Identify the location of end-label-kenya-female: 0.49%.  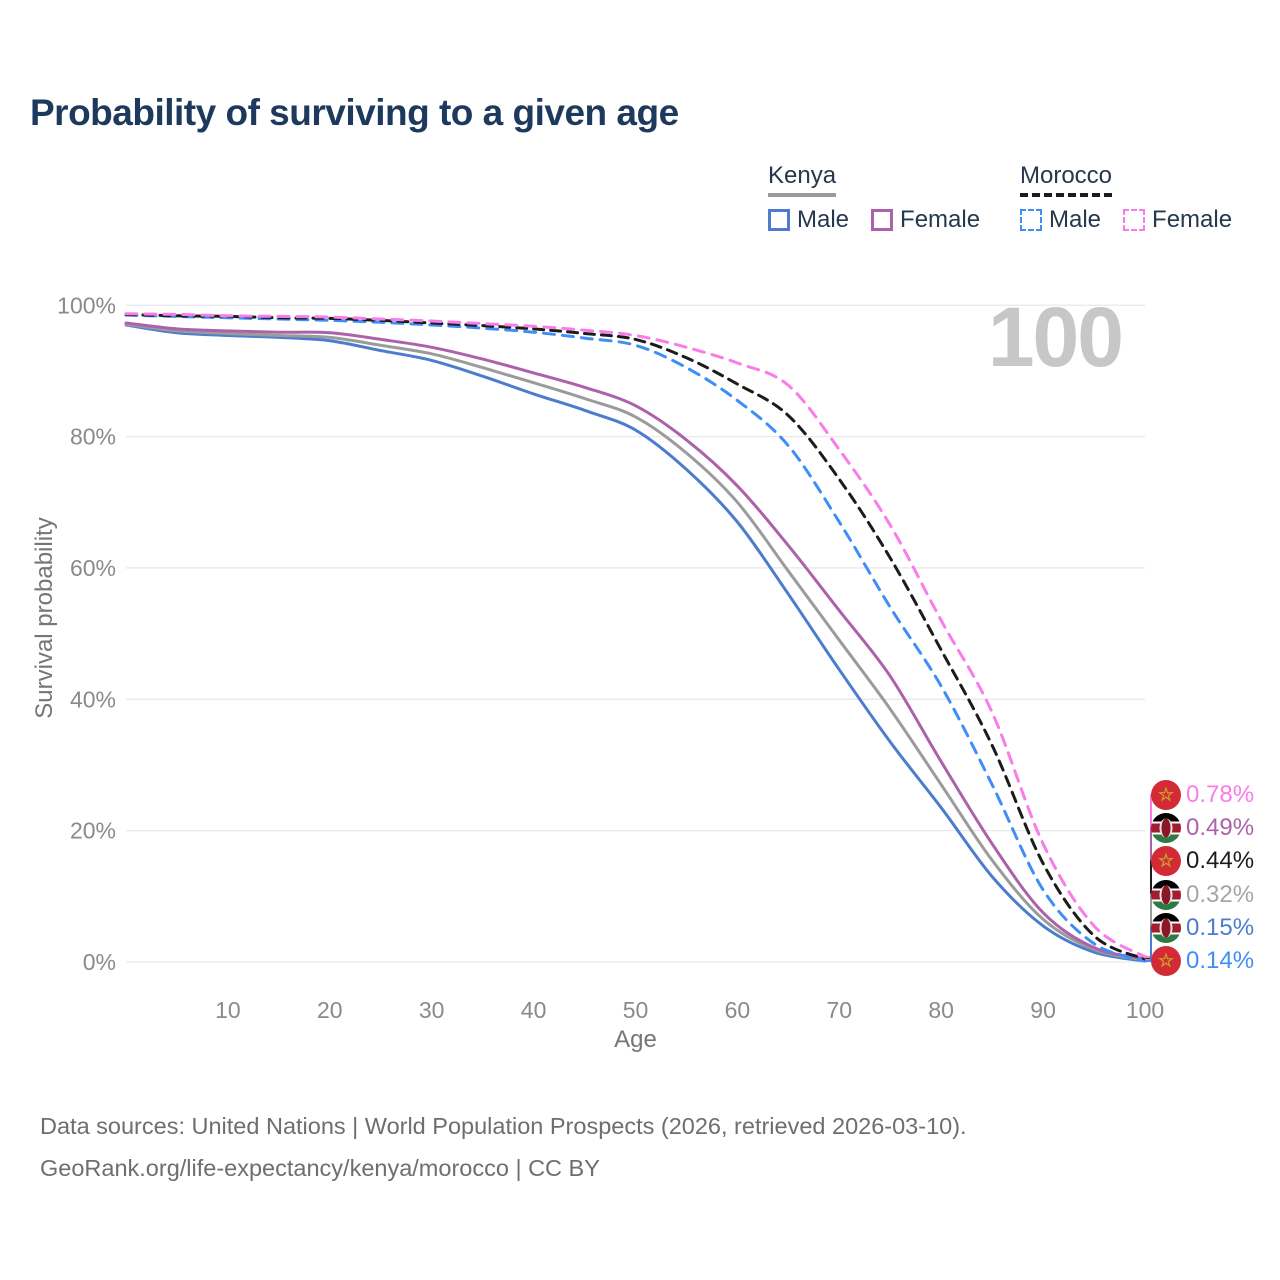
(1203, 828).